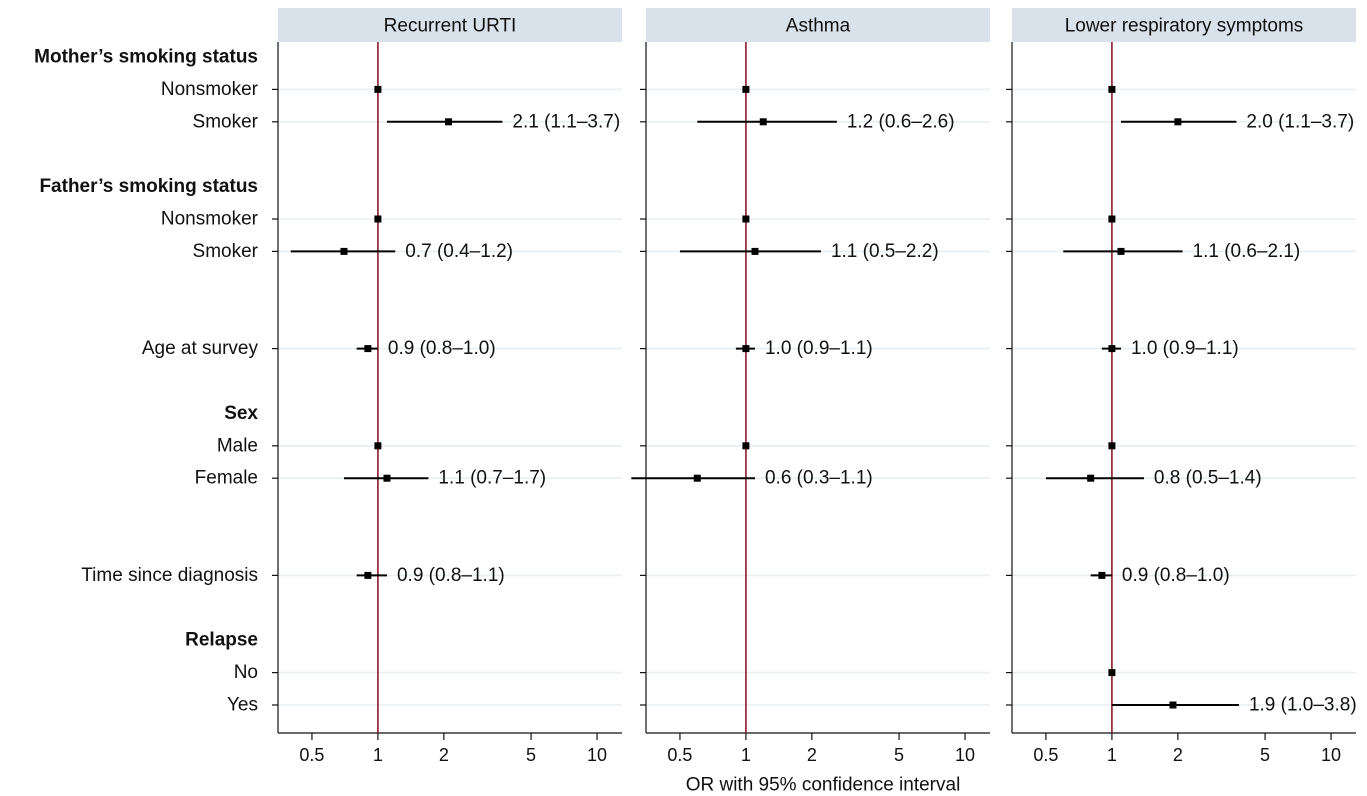 This screenshot has width=1367, height=796. Describe the element at coordinates (169, 575) in the screenshot. I see `row-label: Time since diagnosis` at that location.